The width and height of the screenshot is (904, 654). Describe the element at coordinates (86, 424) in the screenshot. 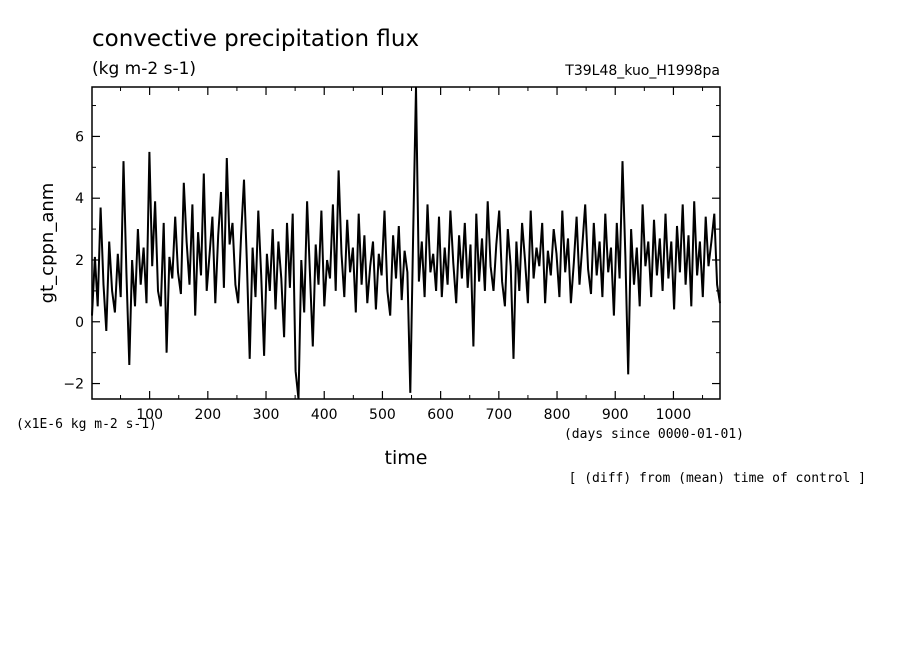

I see `y-scale-note: (x1E-6 kg m-2 s-1)` at that location.